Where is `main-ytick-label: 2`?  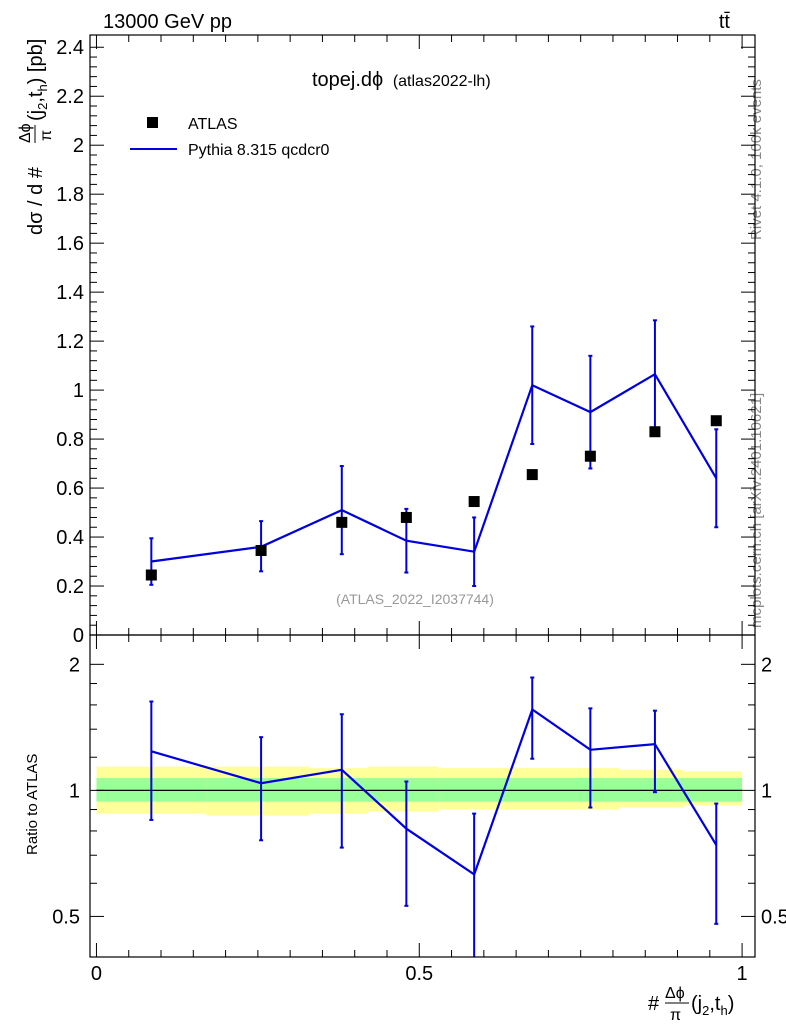
main-ytick-label: 2 is located at coordinates (78, 146).